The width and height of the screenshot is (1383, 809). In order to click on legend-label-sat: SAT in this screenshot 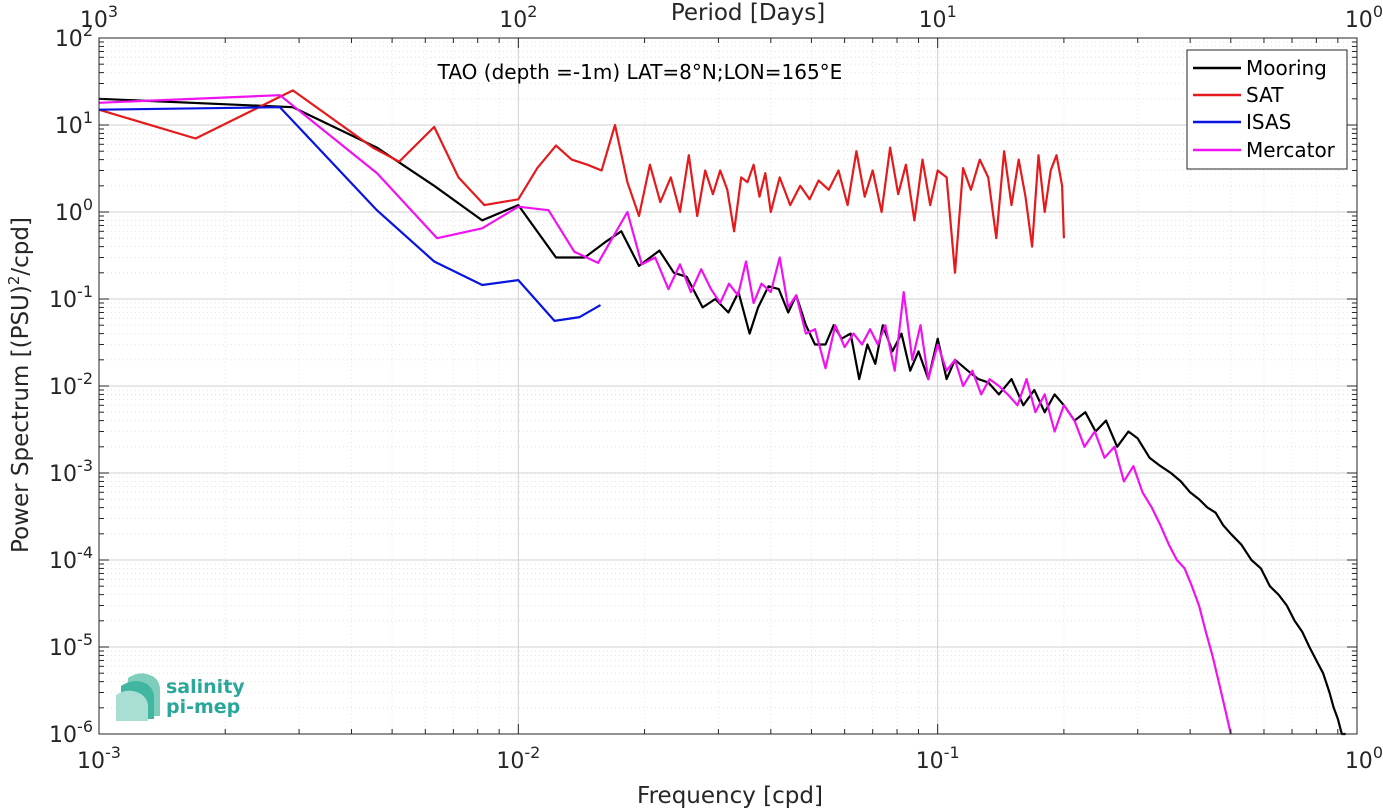, I will do `click(1265, 95)`.